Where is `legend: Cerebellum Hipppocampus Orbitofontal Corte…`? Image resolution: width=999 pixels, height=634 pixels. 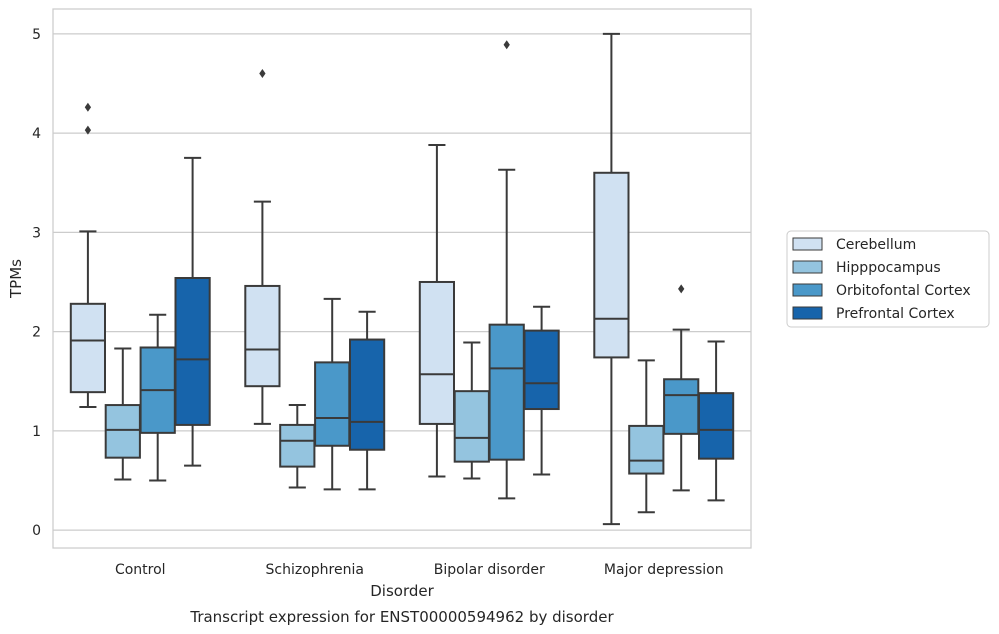 legend: Cerebellum Hipppocampus Orbitofontal Corte… is located at coordinates (888, 279).